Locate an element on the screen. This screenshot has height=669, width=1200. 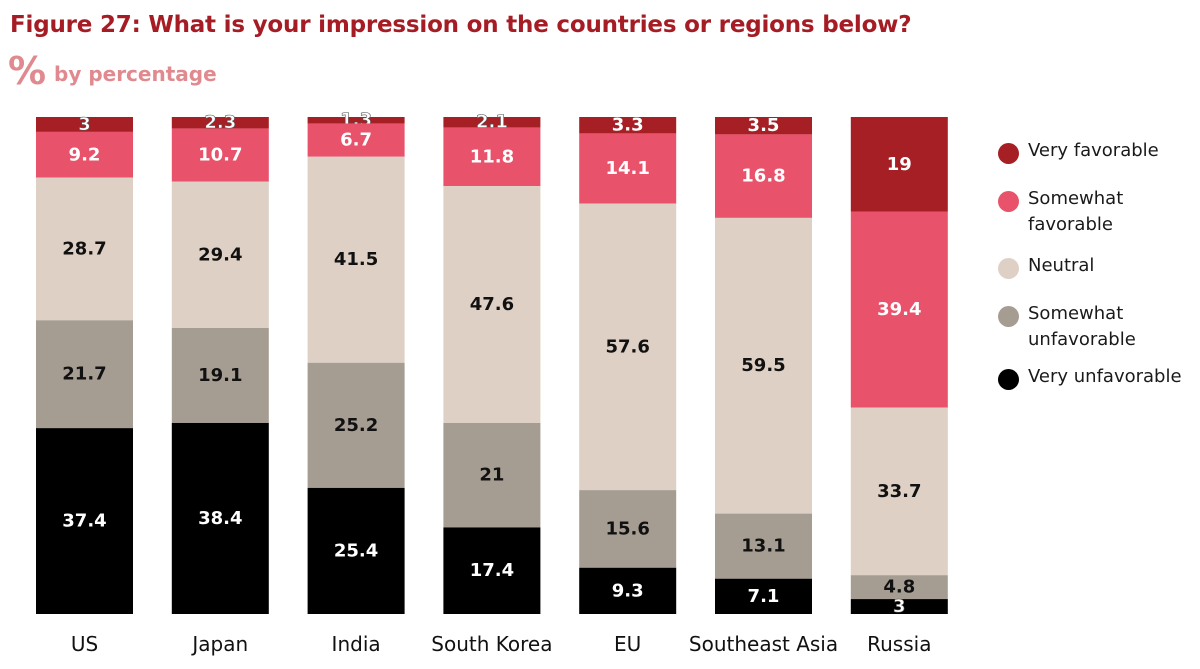
x-tick-label-southeast-asia: Southeast Asia is located at coordinates (763, 644).